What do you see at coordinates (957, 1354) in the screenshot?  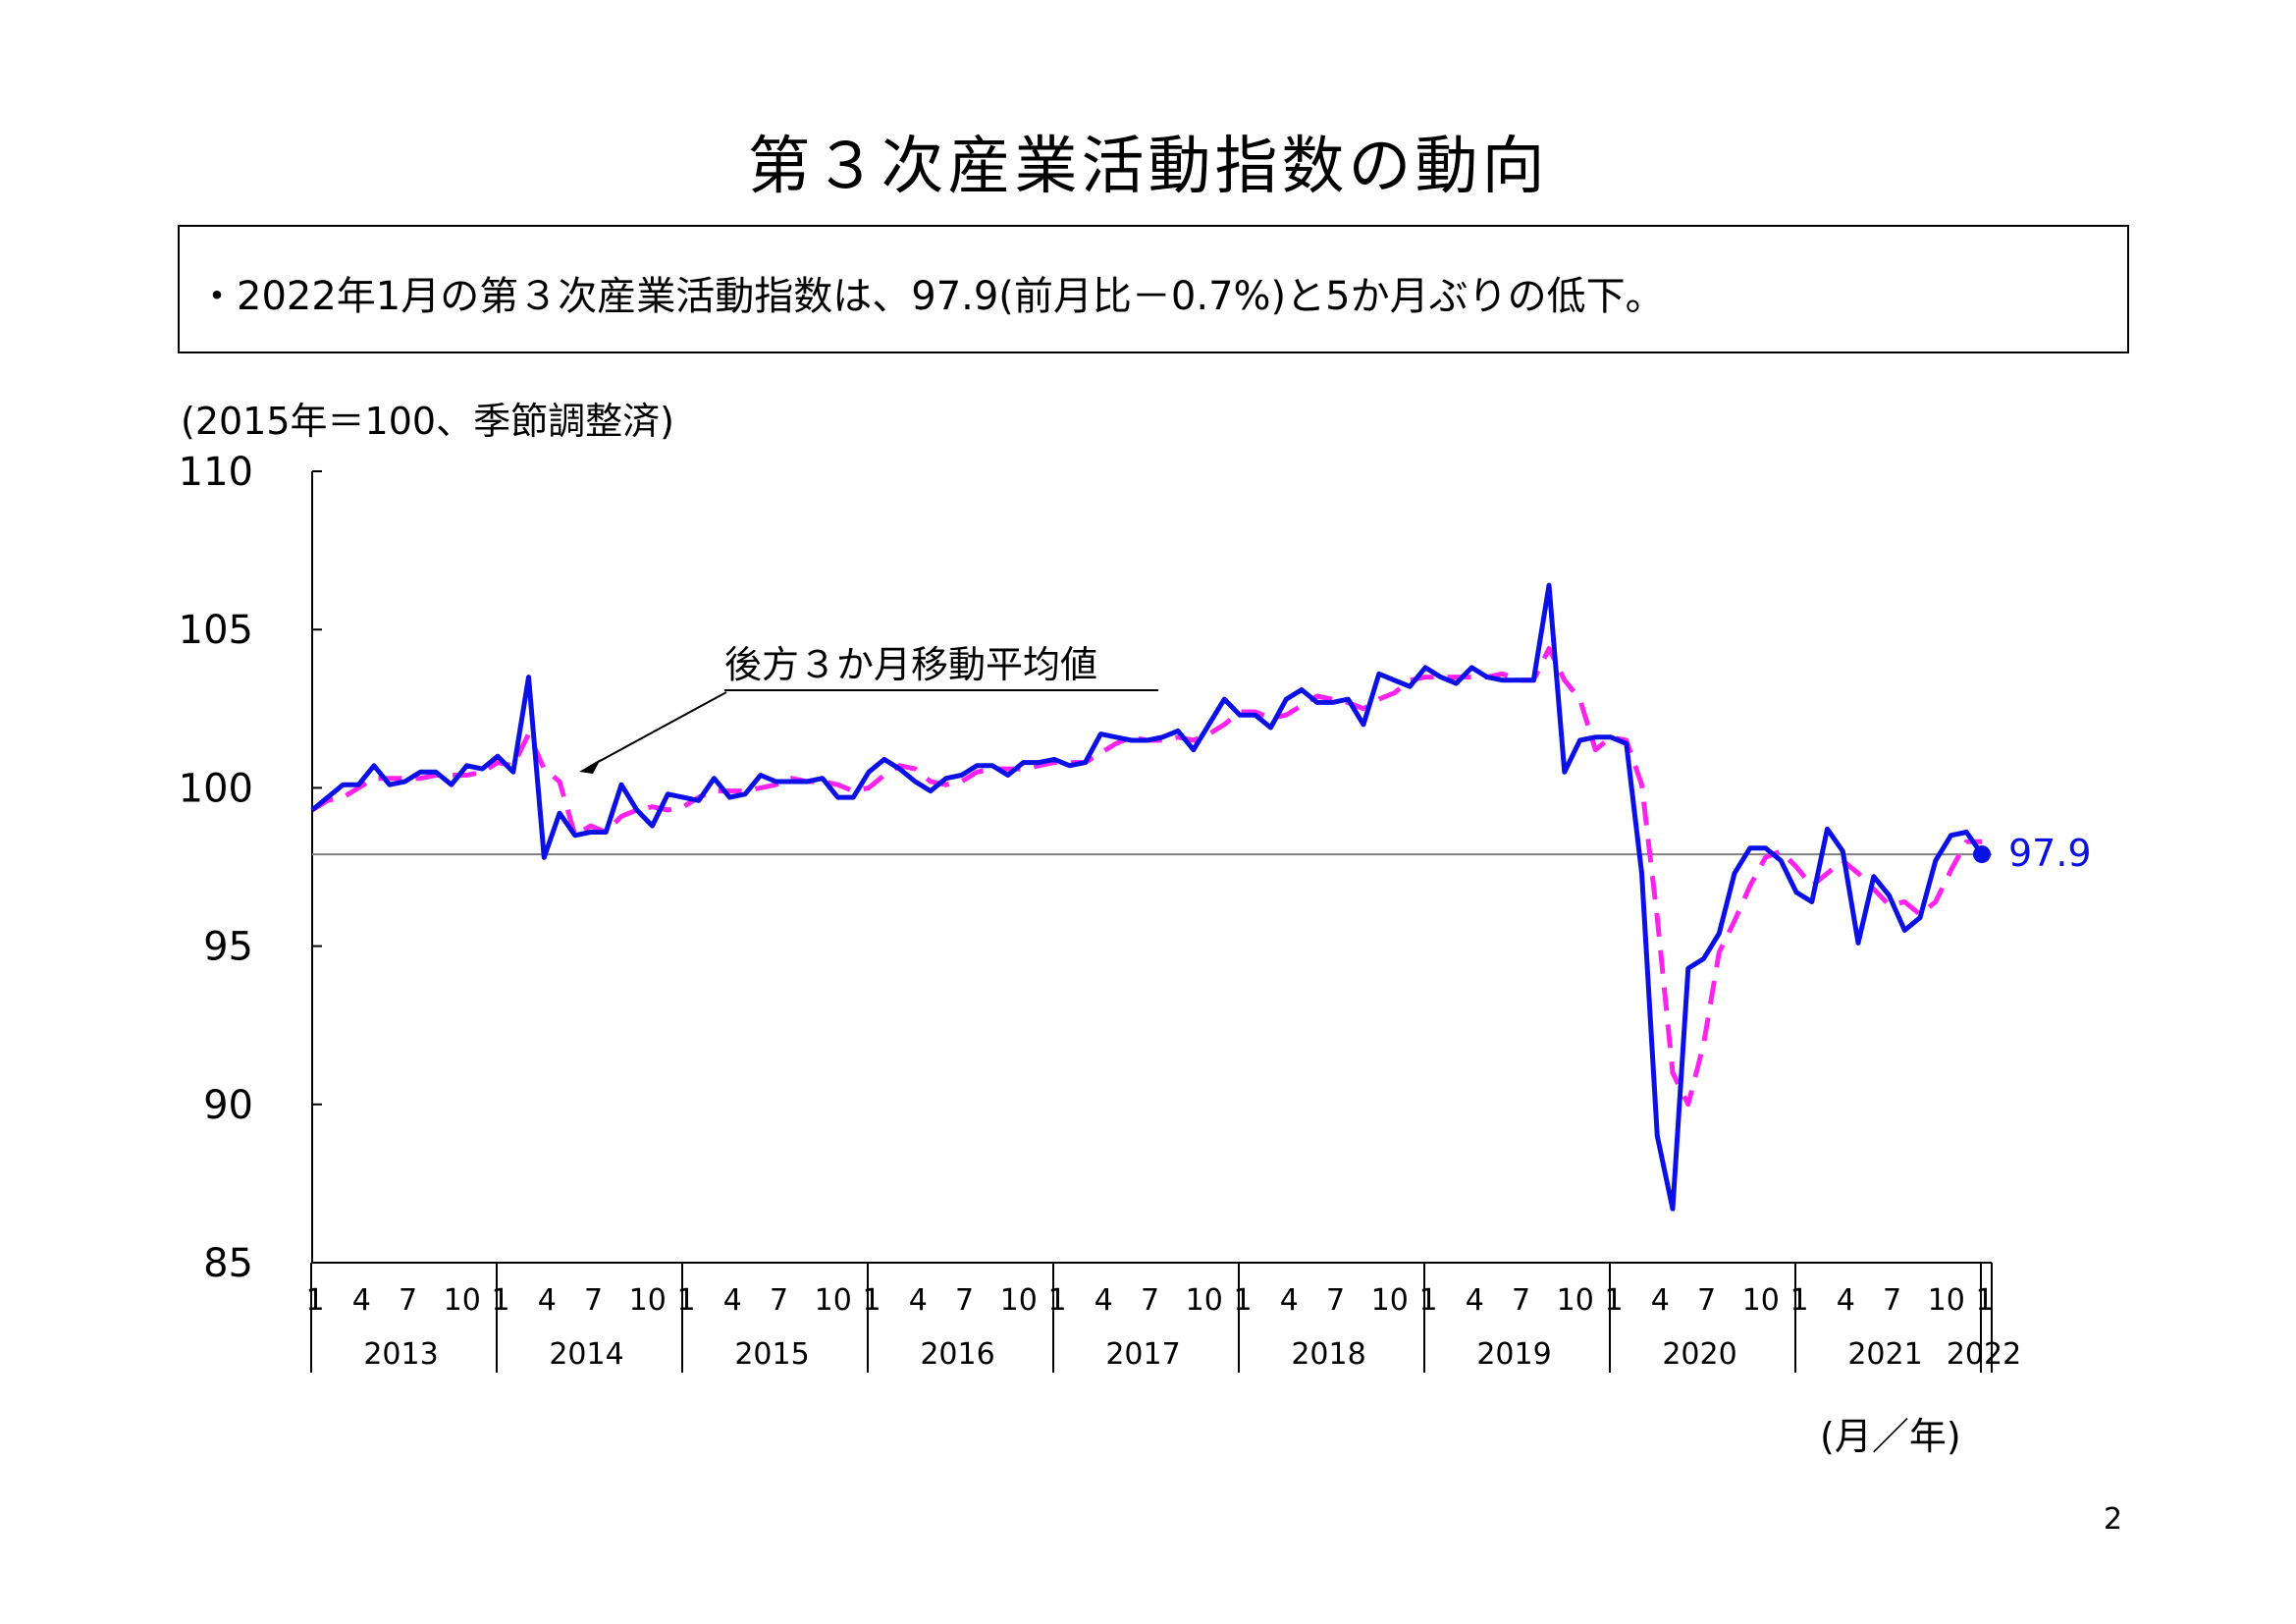 I see `x-year-label: 2016` at bounding box center [957, 1354].